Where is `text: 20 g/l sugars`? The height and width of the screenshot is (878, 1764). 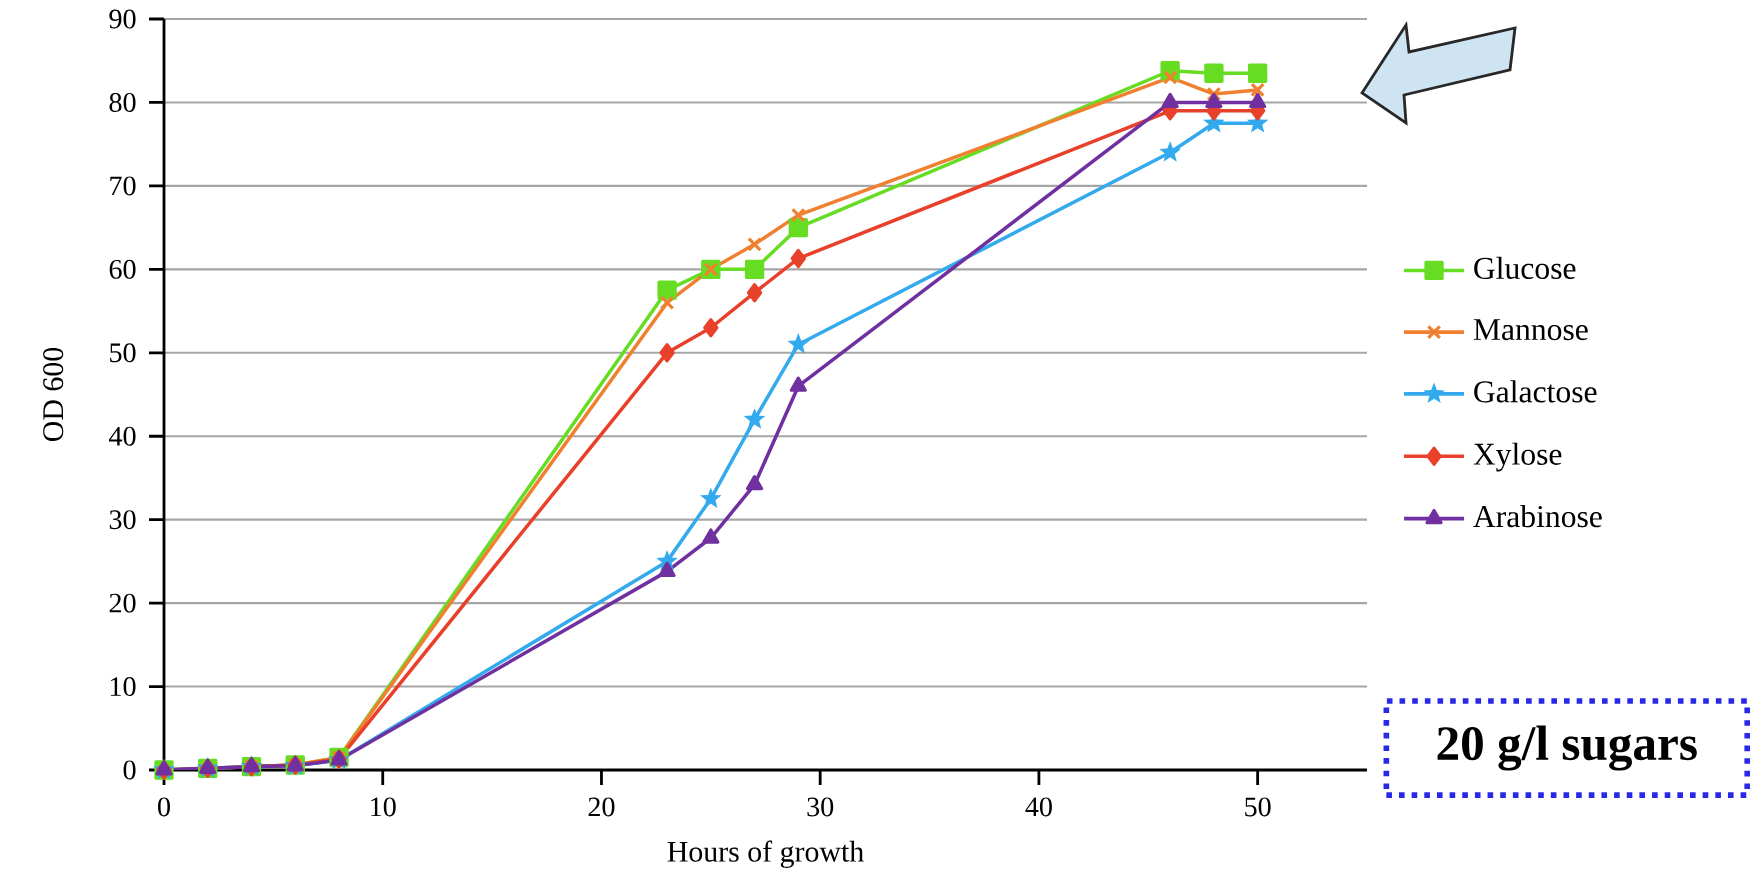 text: 20 g/l sugars is located at coordinates (1567, 748).